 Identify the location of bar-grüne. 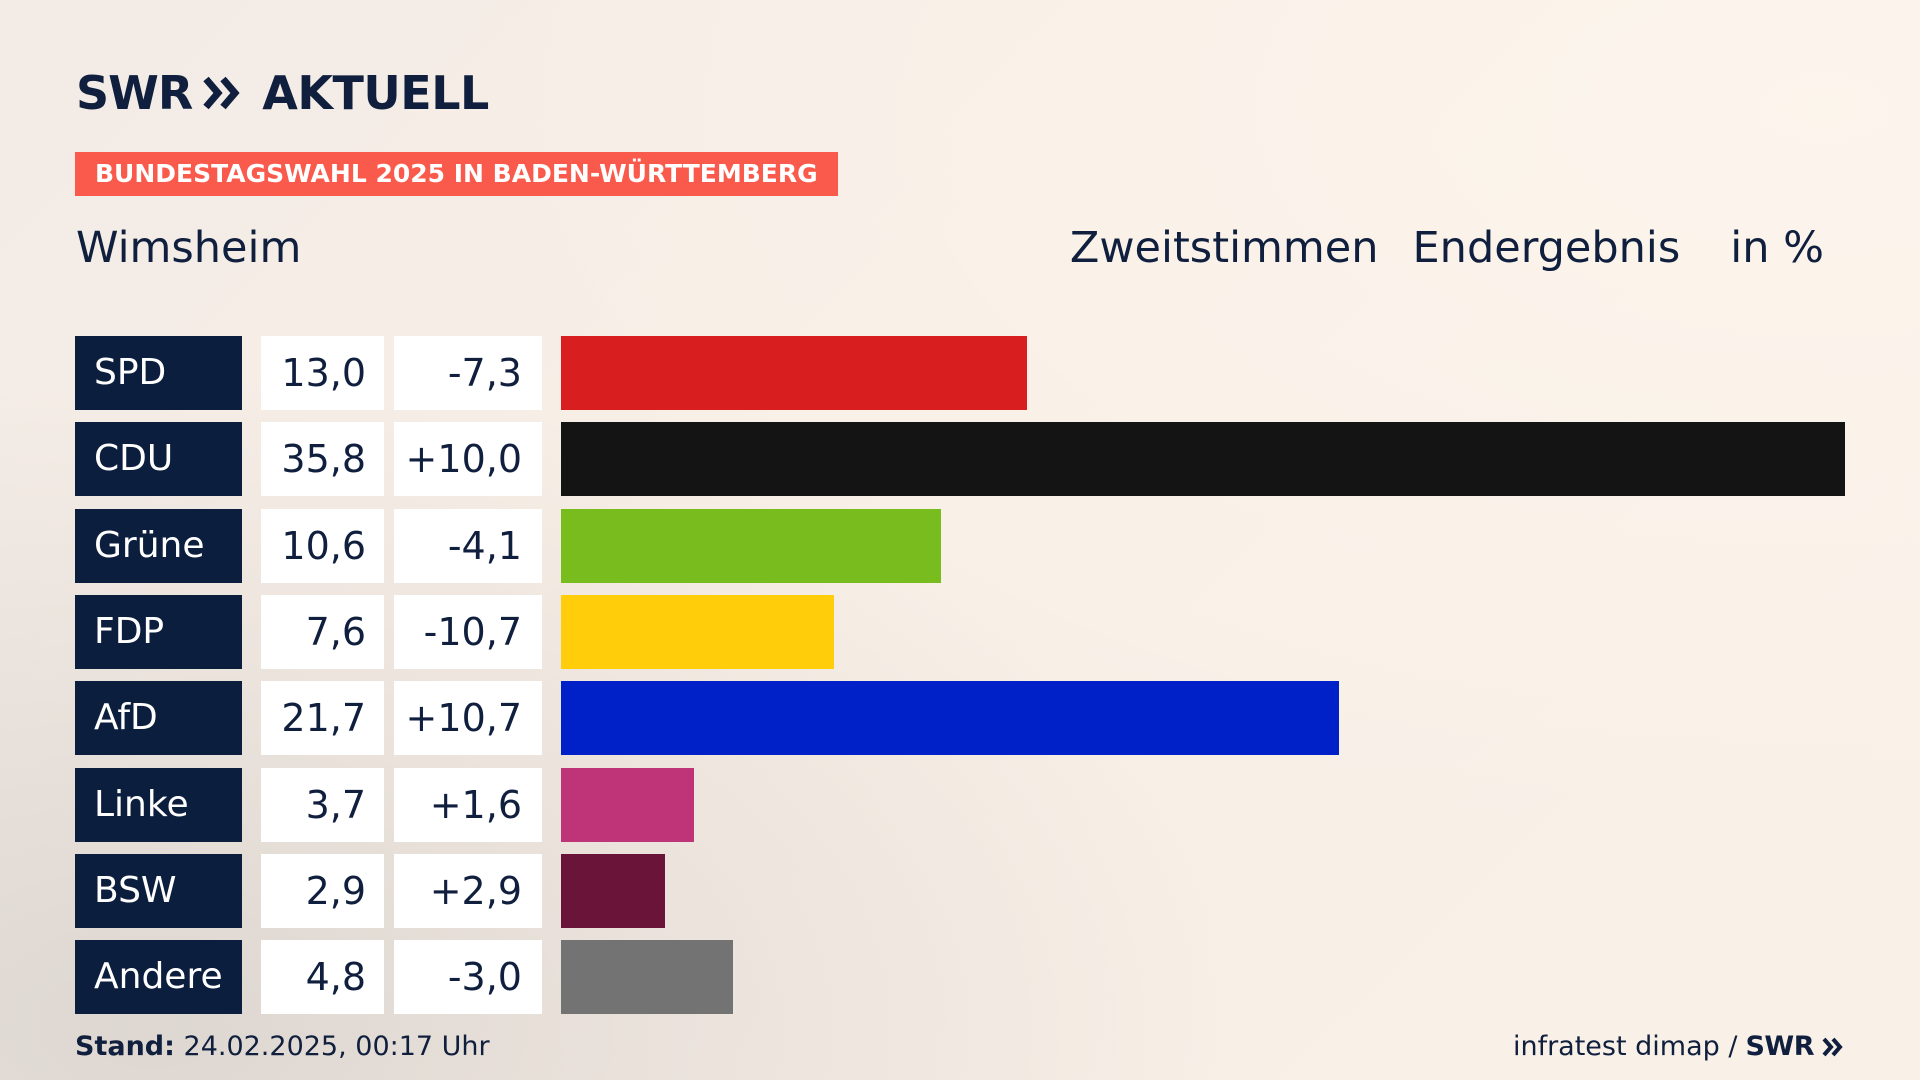
(751, 546).